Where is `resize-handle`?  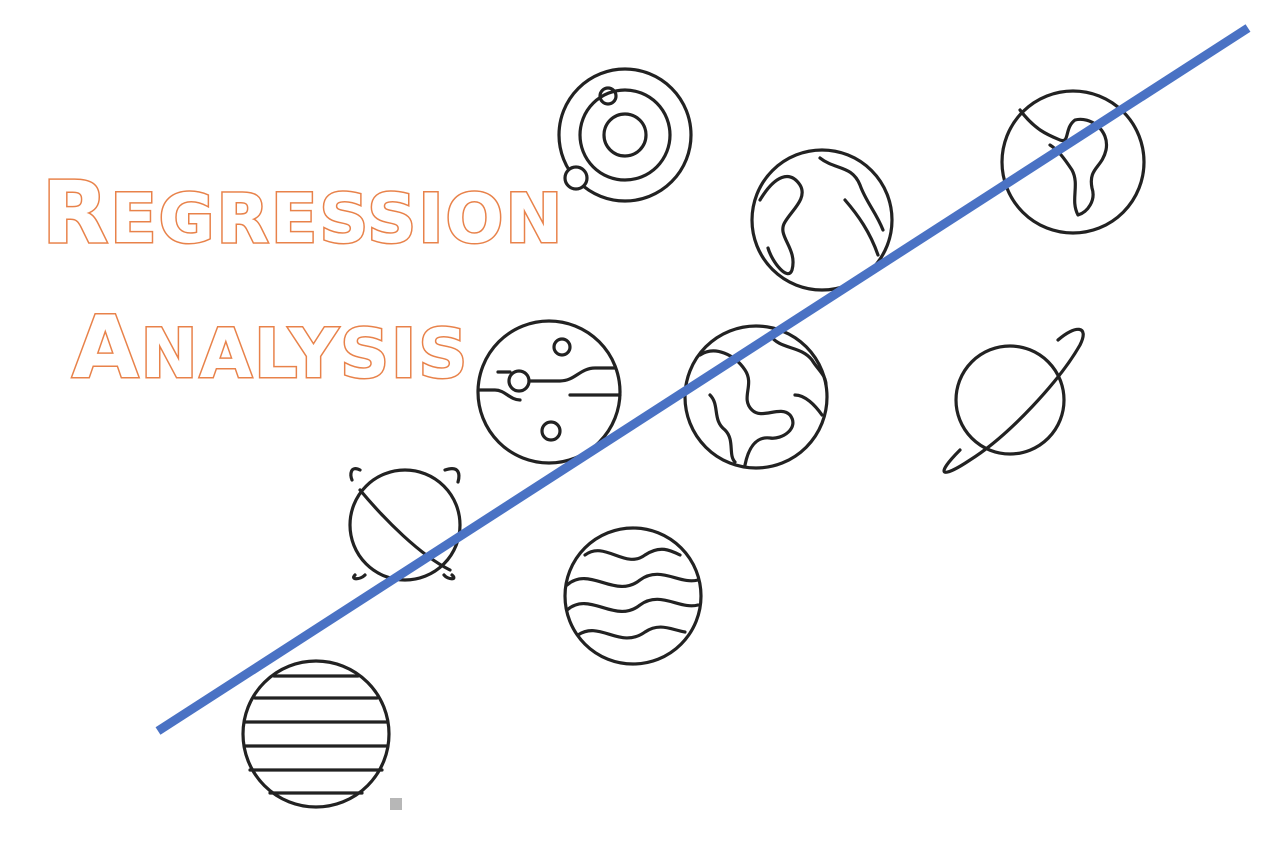 resize-handle is located at coordinates (396, 804).